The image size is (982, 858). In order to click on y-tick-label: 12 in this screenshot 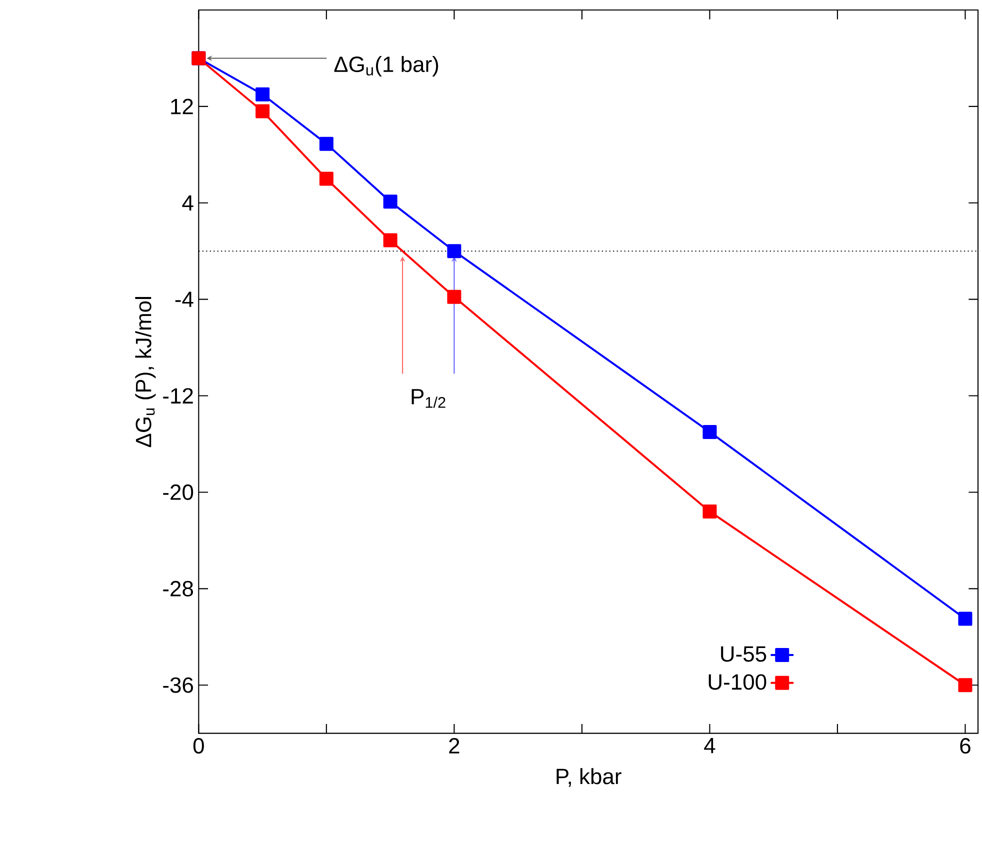, I will do `click(182, 106)`.